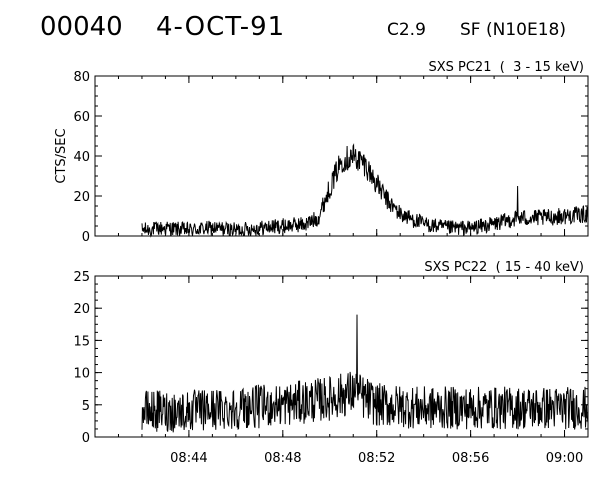  What do you see at coordinates (81, 374) in the screenshot?
I see `y-tick-label: 10` at bounding box center [81, 374].